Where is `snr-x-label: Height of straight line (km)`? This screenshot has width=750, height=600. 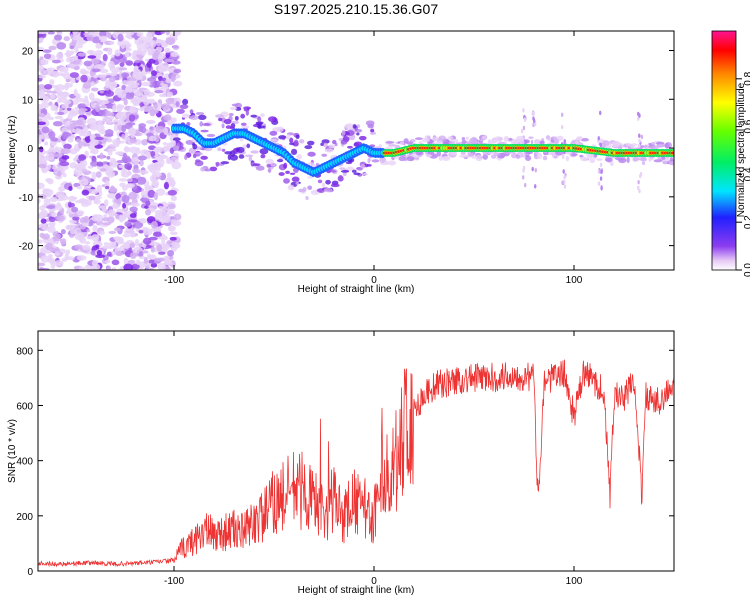 snr-x-label: Height of straight line (km) is located at coordinates (356, 590).